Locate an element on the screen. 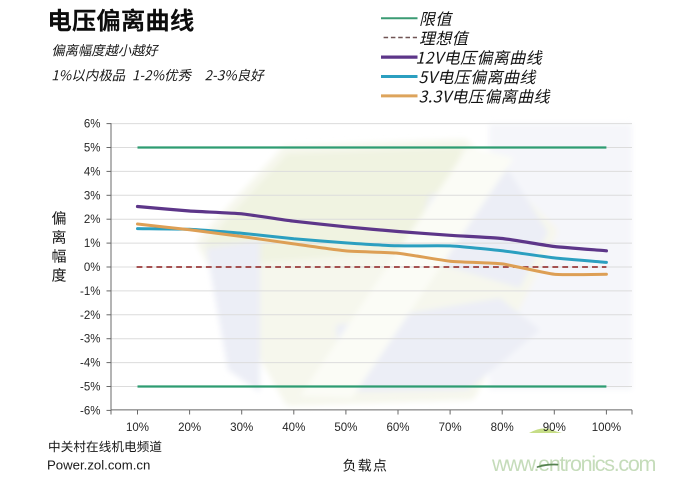  svg-text: -5% is located at coordinates (90, 388).